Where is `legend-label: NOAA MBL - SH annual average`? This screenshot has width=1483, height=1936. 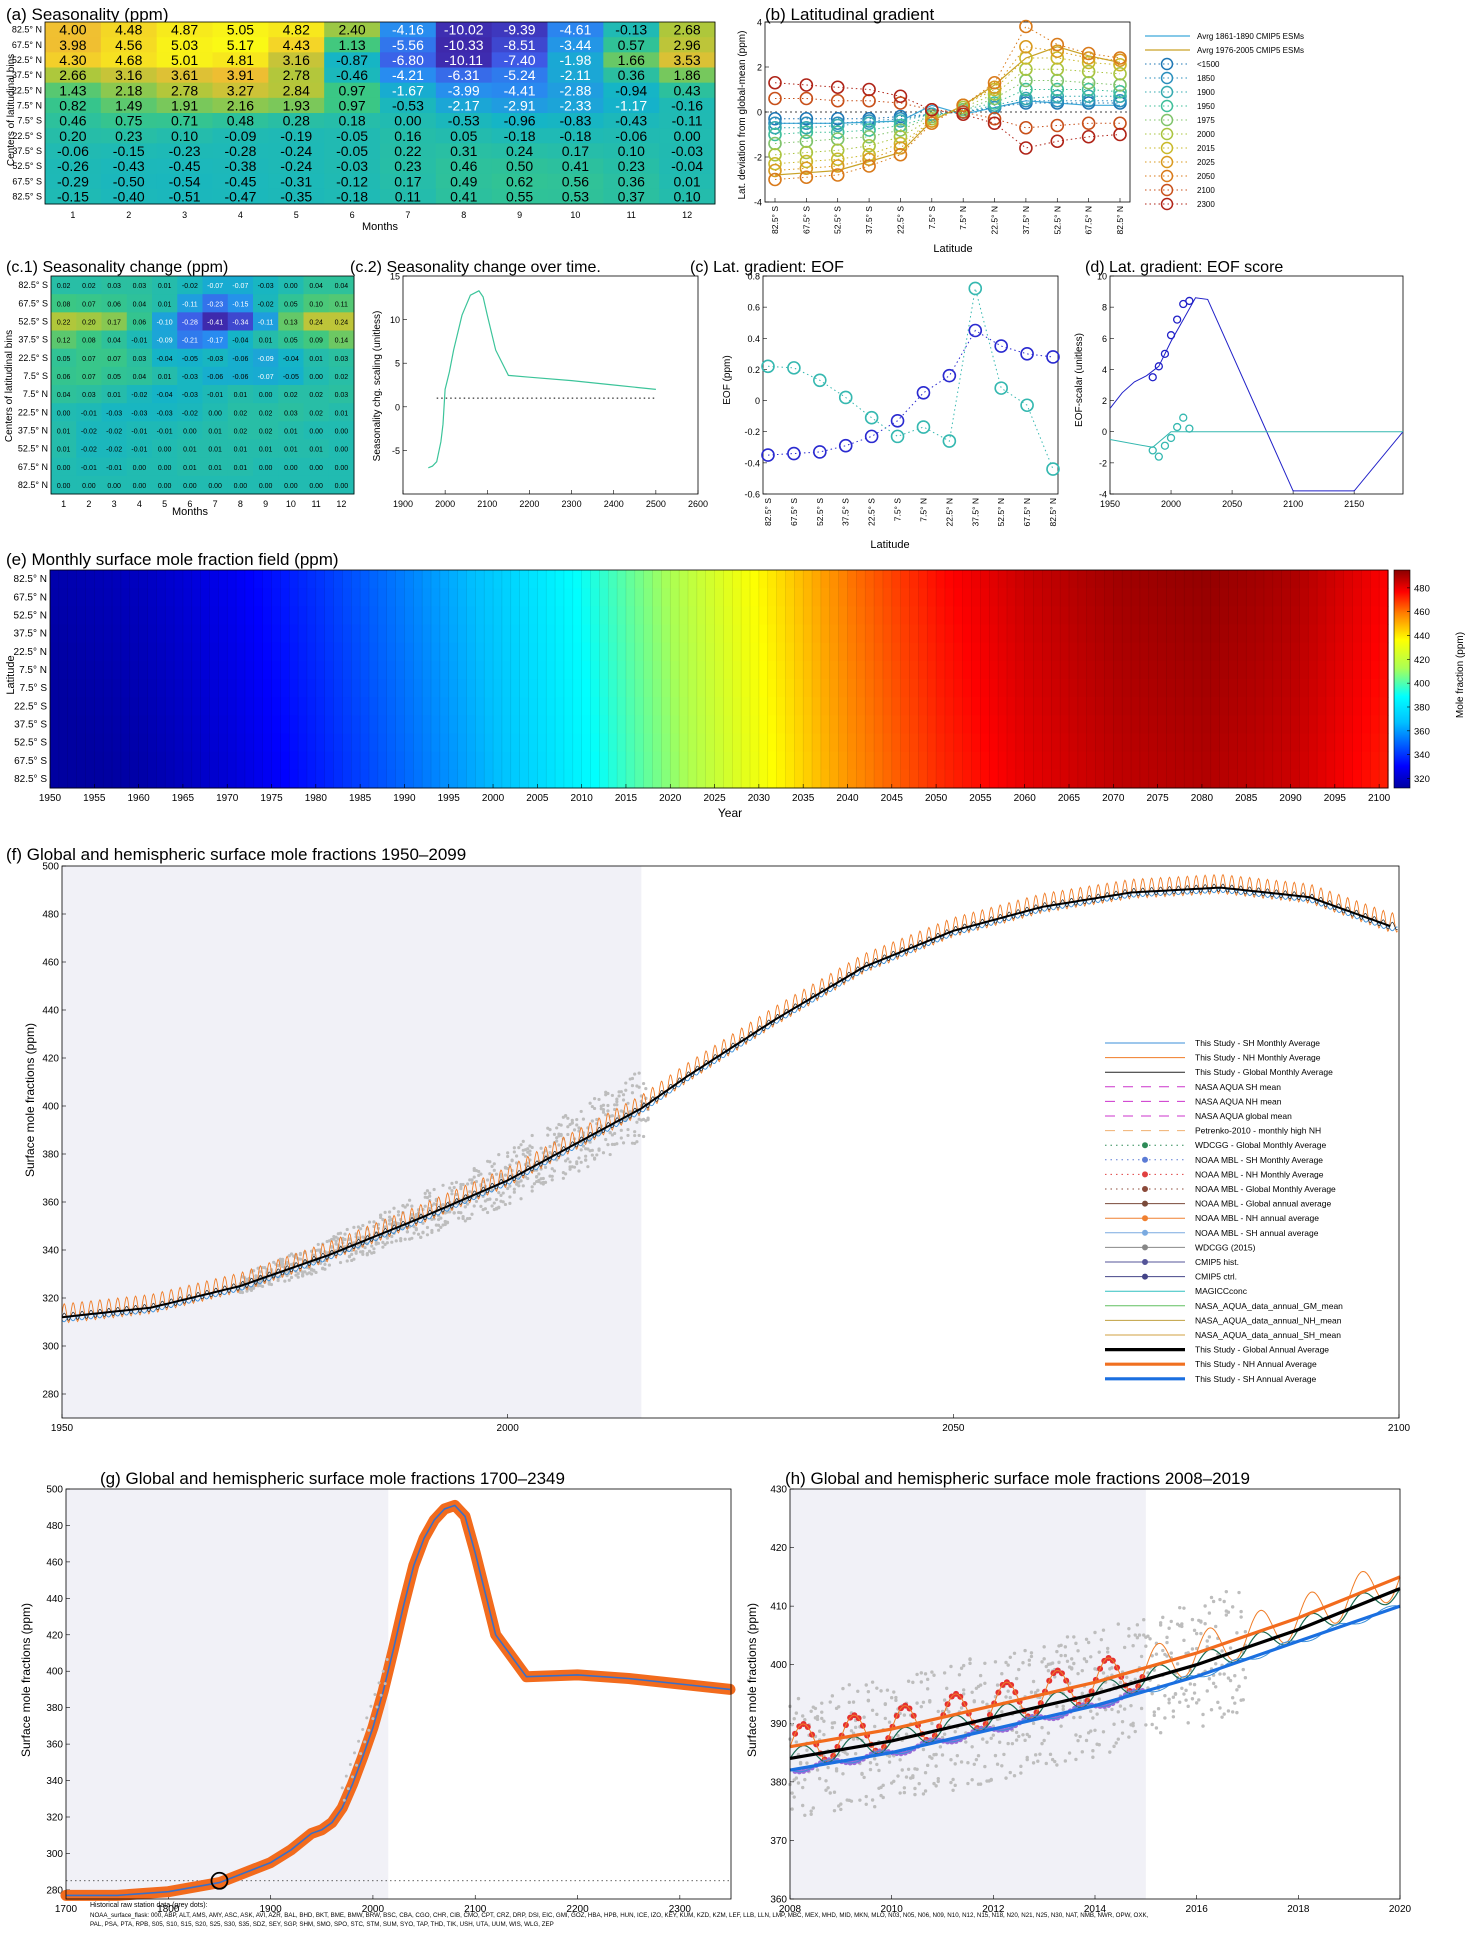 legend-label: NOAA MBL - SH annual average is located at coordinates (1257, 1233).